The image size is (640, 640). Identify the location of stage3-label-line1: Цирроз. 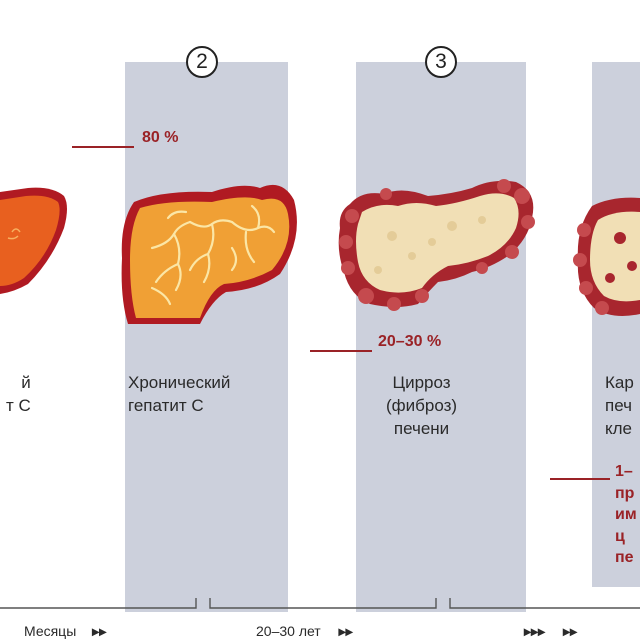
(421, 382).